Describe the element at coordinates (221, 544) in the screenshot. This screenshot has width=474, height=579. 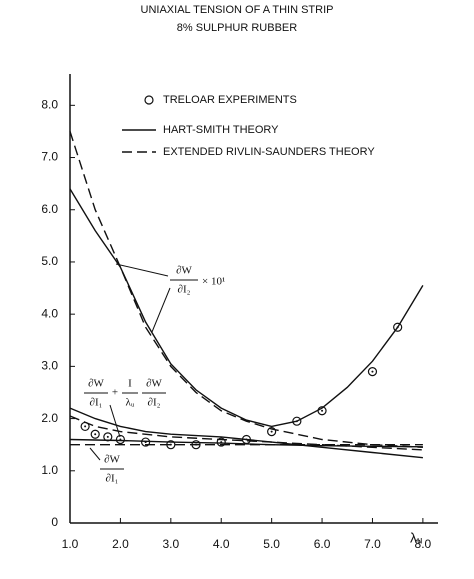
I see `x-tick-label: 4.0` at that location.